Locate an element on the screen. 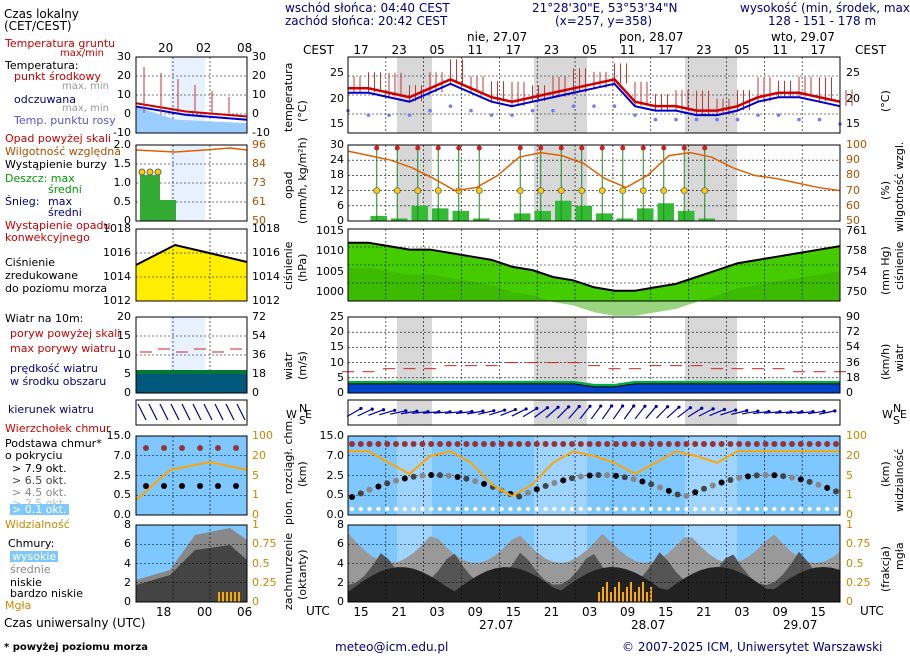 Image resolution: width=910 pixels, height=660 pixels. legend-rain: Deszcz: max is located at coordinates (40, 178).